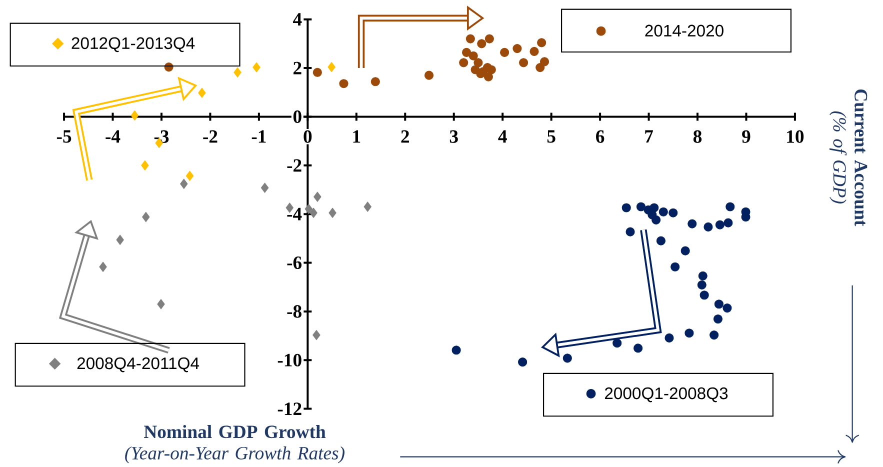 This screenshot has width=883, height=467. I want to click on x-tick-label: 2, so click(405, 136).